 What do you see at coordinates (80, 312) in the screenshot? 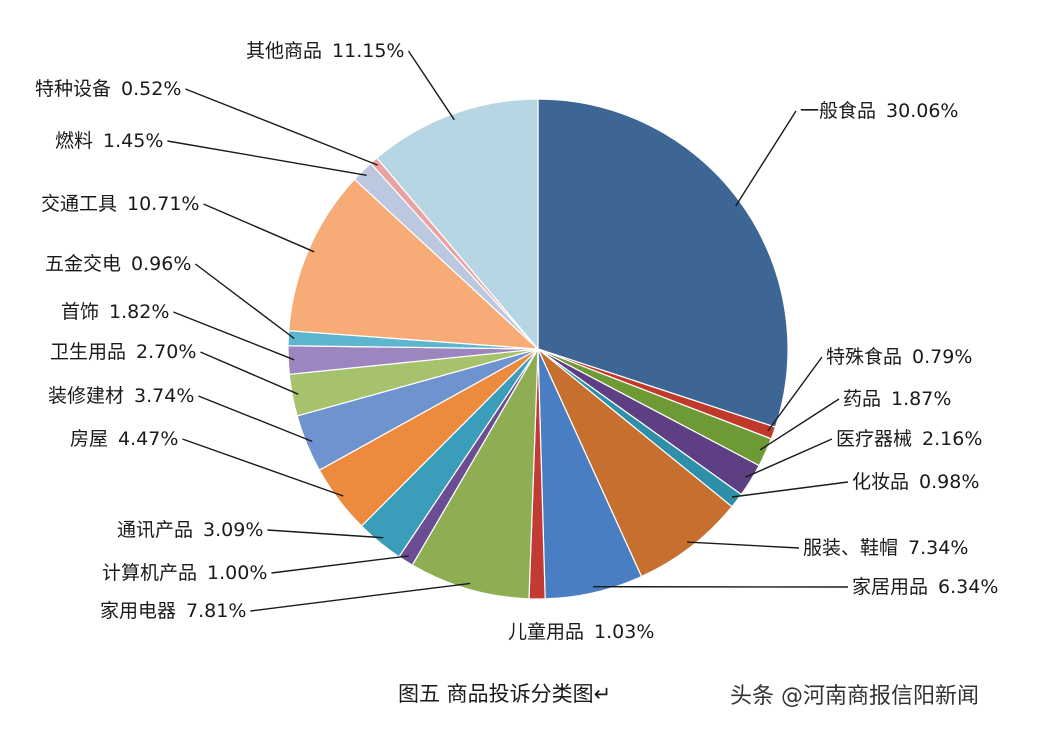
I see `slice-label-name: 首饰` at bounding box center [80, 312].